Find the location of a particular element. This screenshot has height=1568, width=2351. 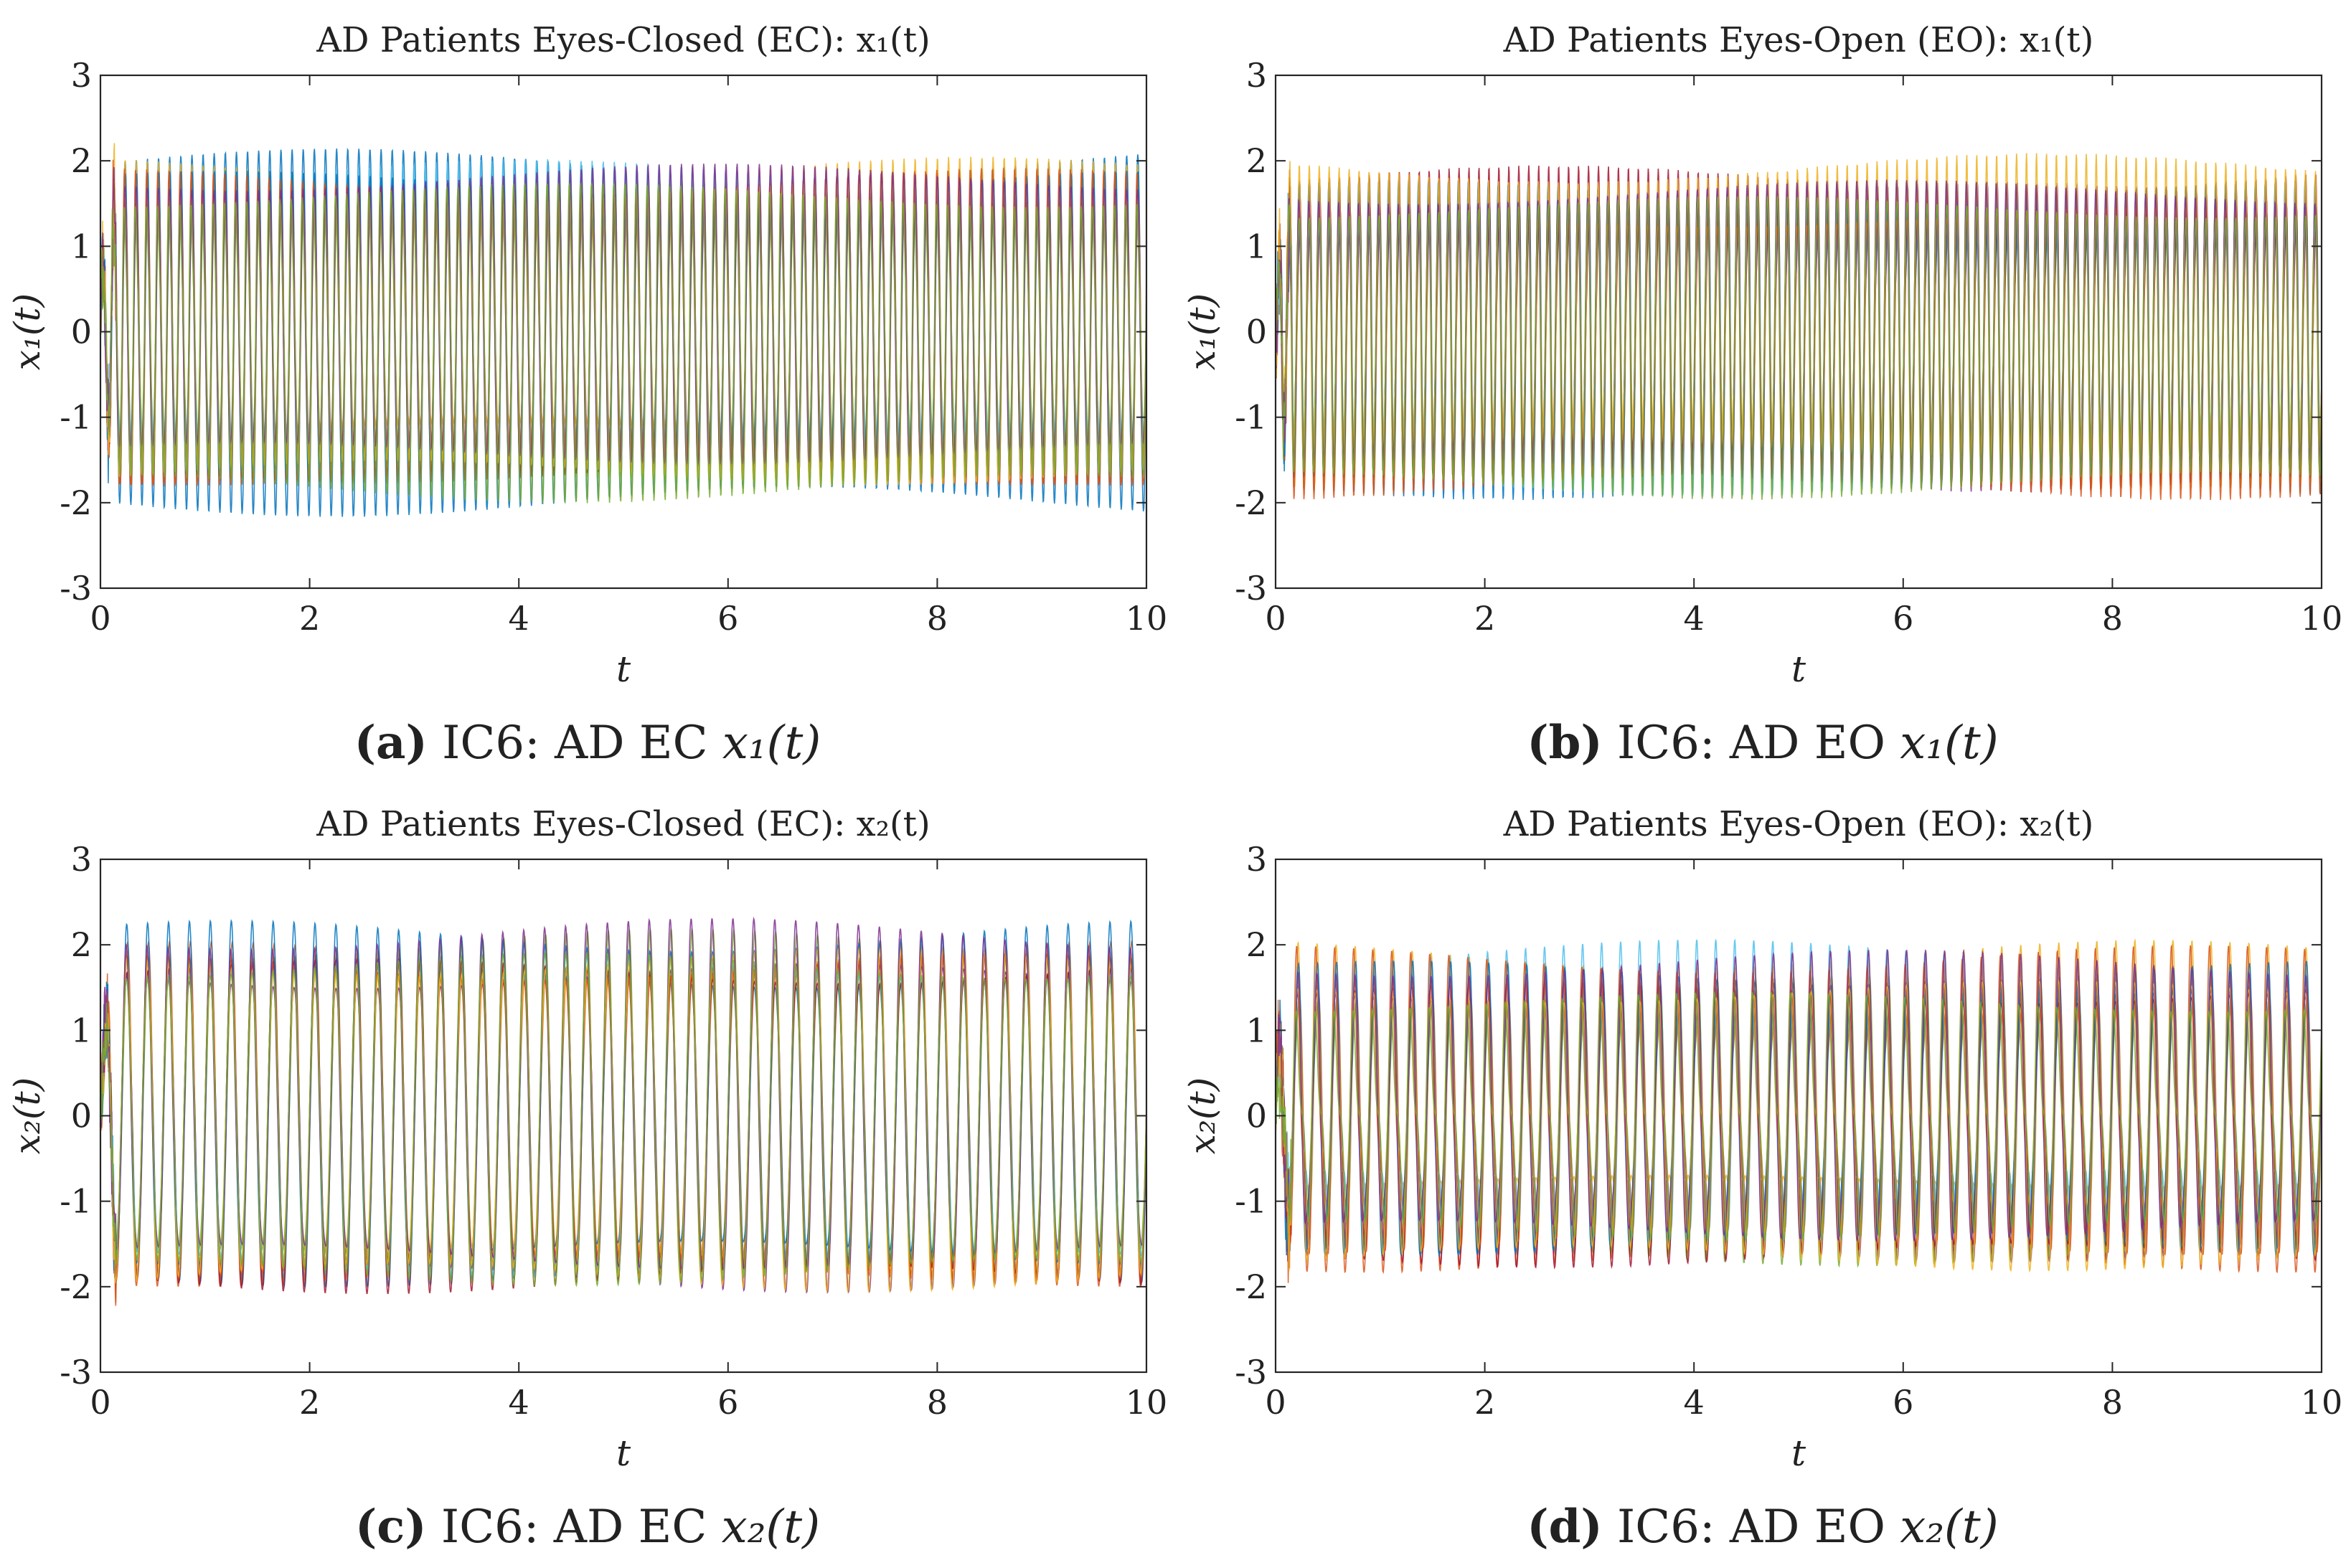

chart-title: AD Patients Eyes-Open (EO): x₂(t) is located at coordinates (1799, 824).